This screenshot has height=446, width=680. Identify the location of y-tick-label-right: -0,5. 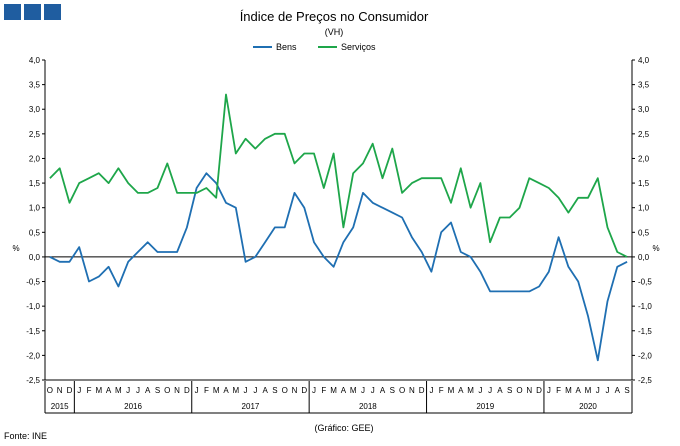
(645, 282).